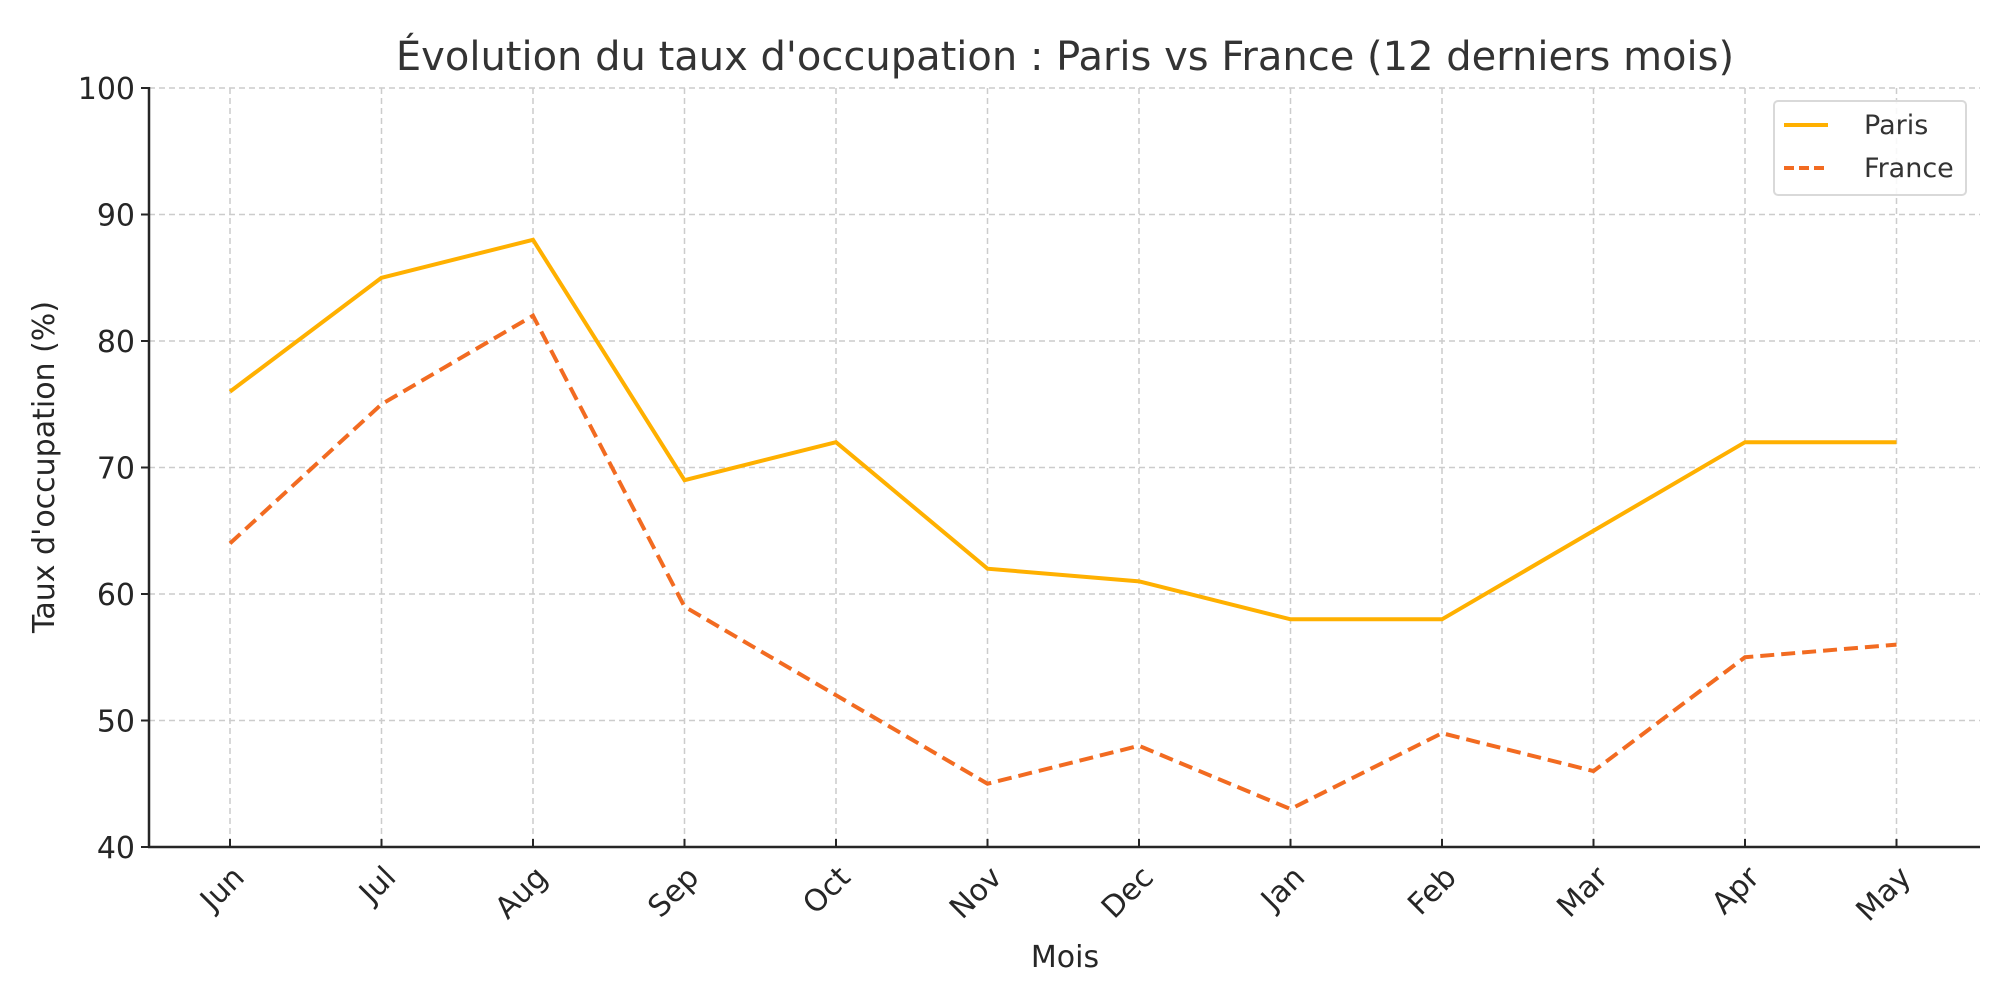 The width and height of the screenshot is (2000, 1004). I want to click on y-tick-label: 50, so click(116, 722).